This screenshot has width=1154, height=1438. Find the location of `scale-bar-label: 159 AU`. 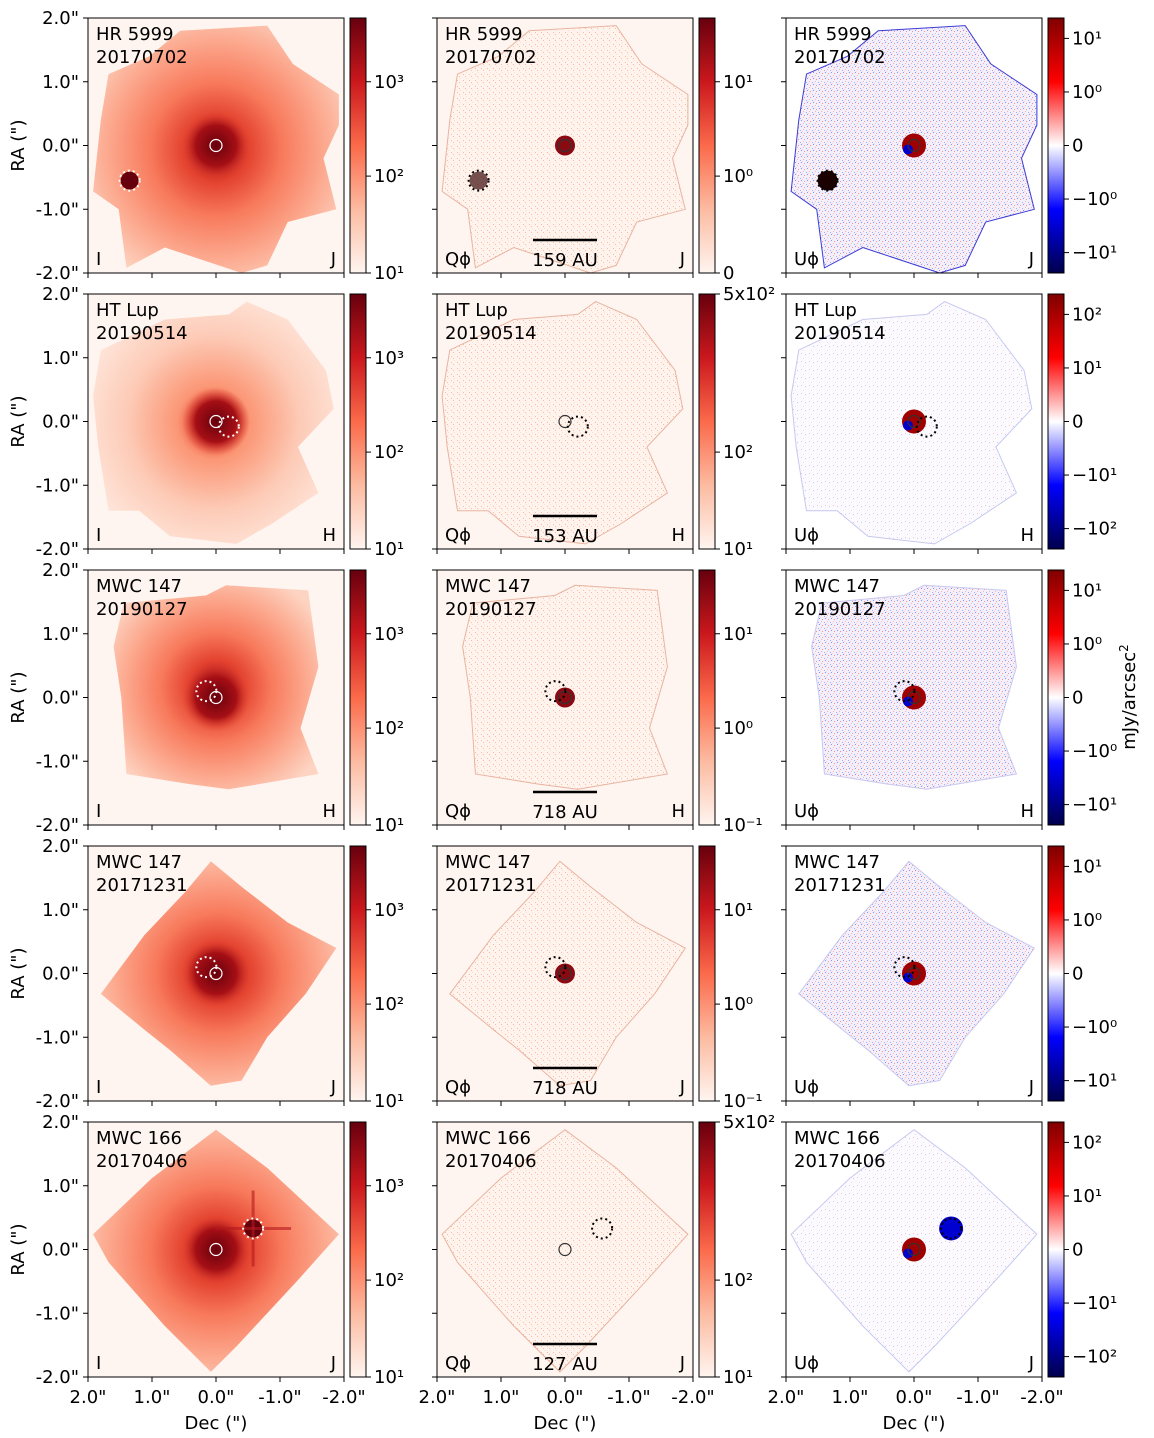

scale-bar-label: 159 AU is located at coordinates (565, 260).